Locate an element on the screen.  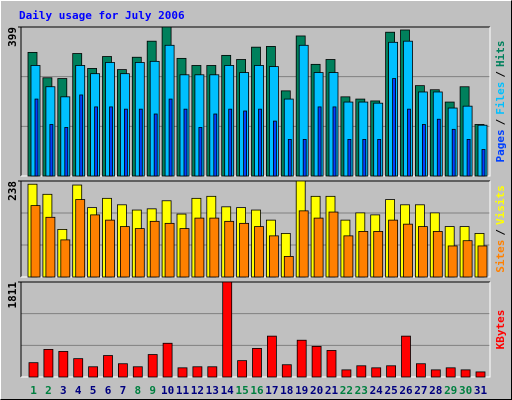
x-tick-label: 24 is located at coordinates (377, 390).